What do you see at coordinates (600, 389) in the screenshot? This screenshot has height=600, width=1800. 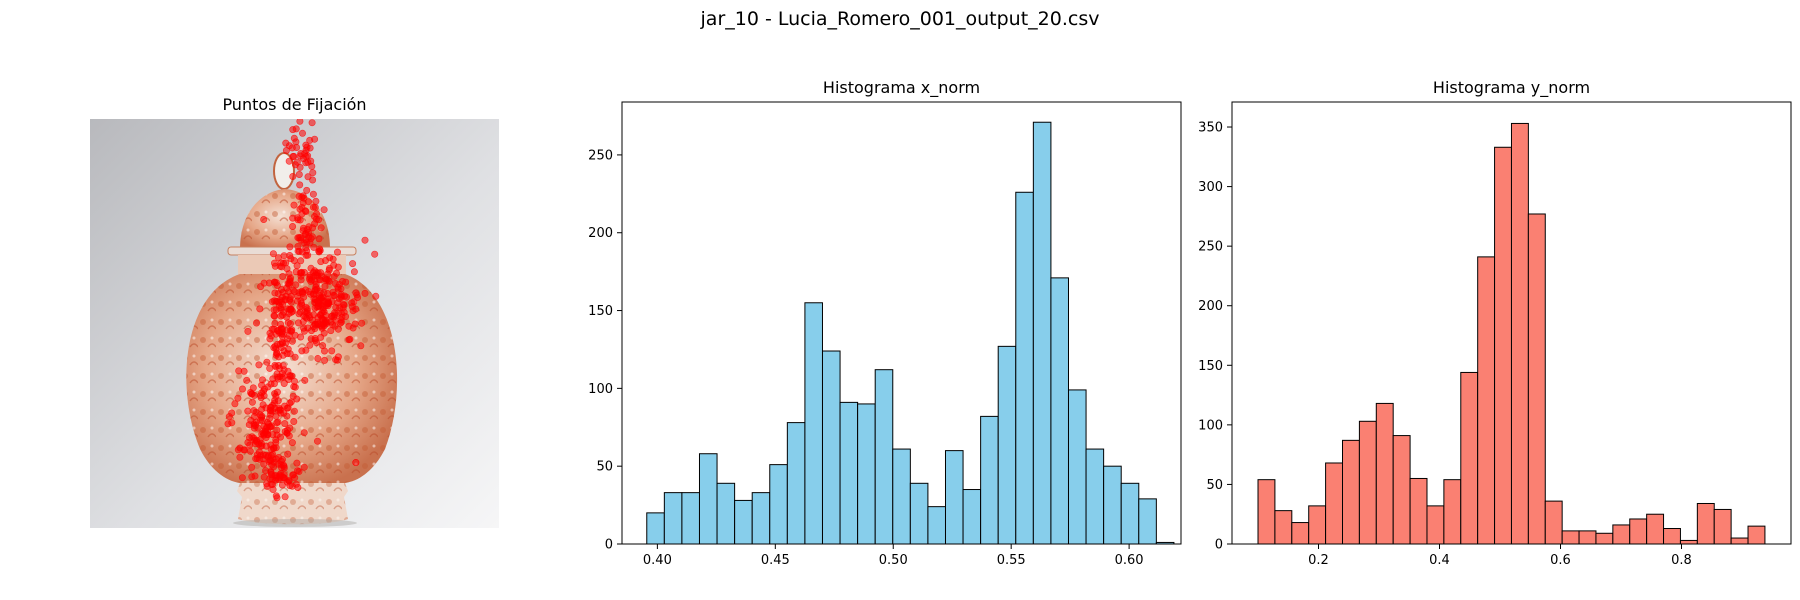 I see `x-hist-ytick-label: 100` at bounding box center [600, 389].